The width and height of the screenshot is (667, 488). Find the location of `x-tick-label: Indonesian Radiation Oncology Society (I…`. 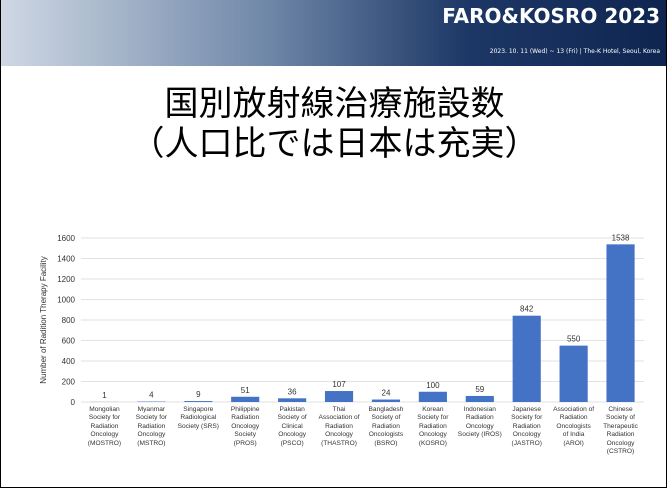

x-tick-label: Indonesian Radiation Oncology Society (I… is located at coordinates (479, 422).